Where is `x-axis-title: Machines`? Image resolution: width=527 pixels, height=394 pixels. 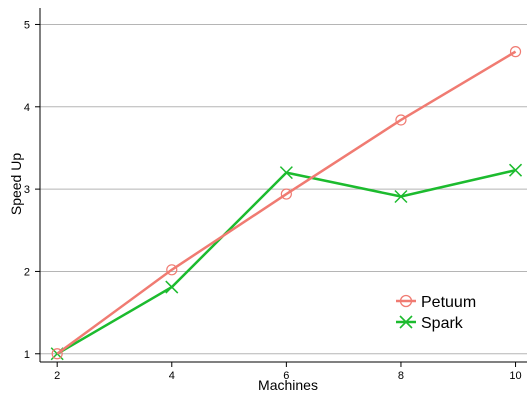
x-axis-title: Machines is located at coordinates (288, 385).